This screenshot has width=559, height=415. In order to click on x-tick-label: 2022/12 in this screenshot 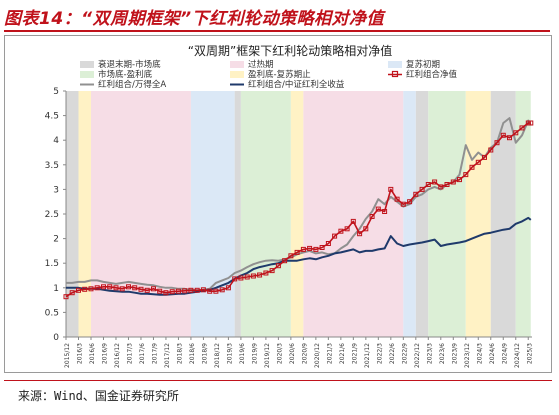, I will do `click(417, 355)`.